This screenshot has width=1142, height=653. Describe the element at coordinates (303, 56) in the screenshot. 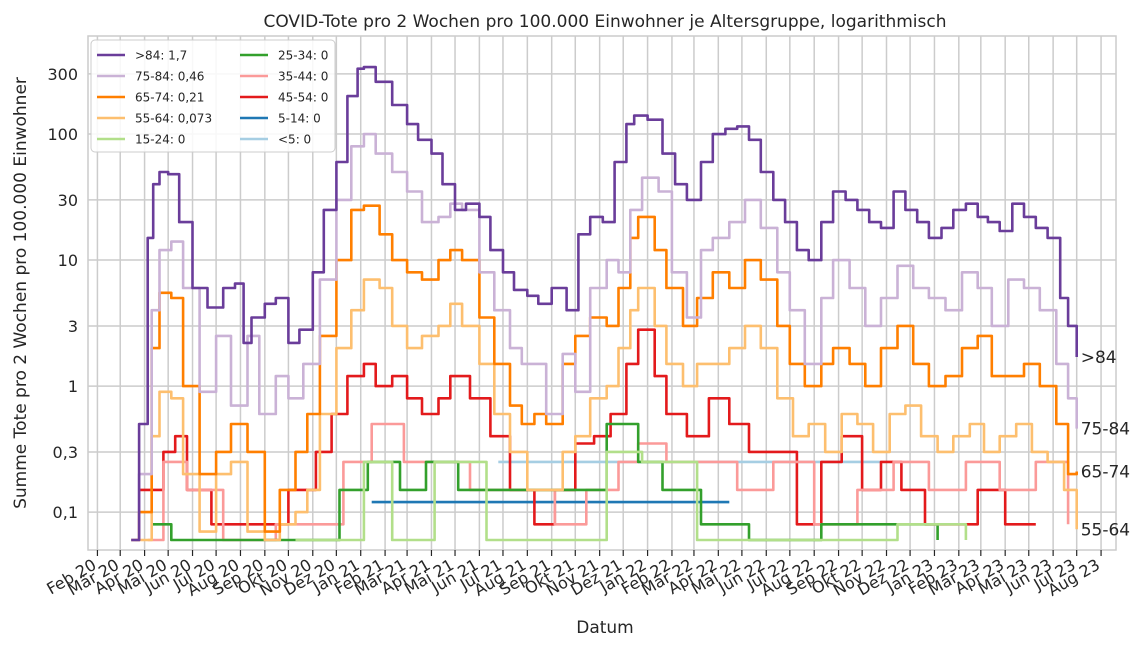

I see `legend-label-25-34: 25-34: 0` at that location.